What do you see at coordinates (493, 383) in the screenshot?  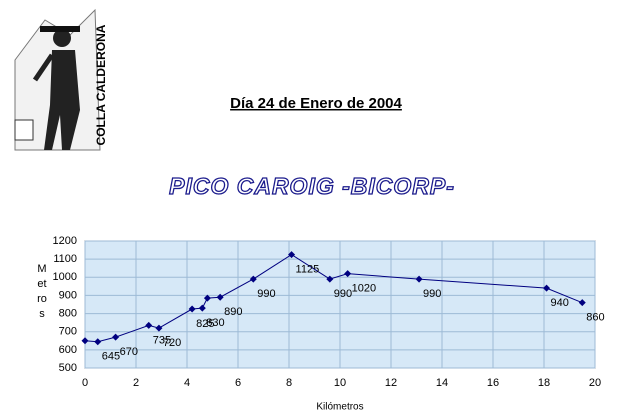 I see `x-tick-label: 16` at bounding box center [493, 383].